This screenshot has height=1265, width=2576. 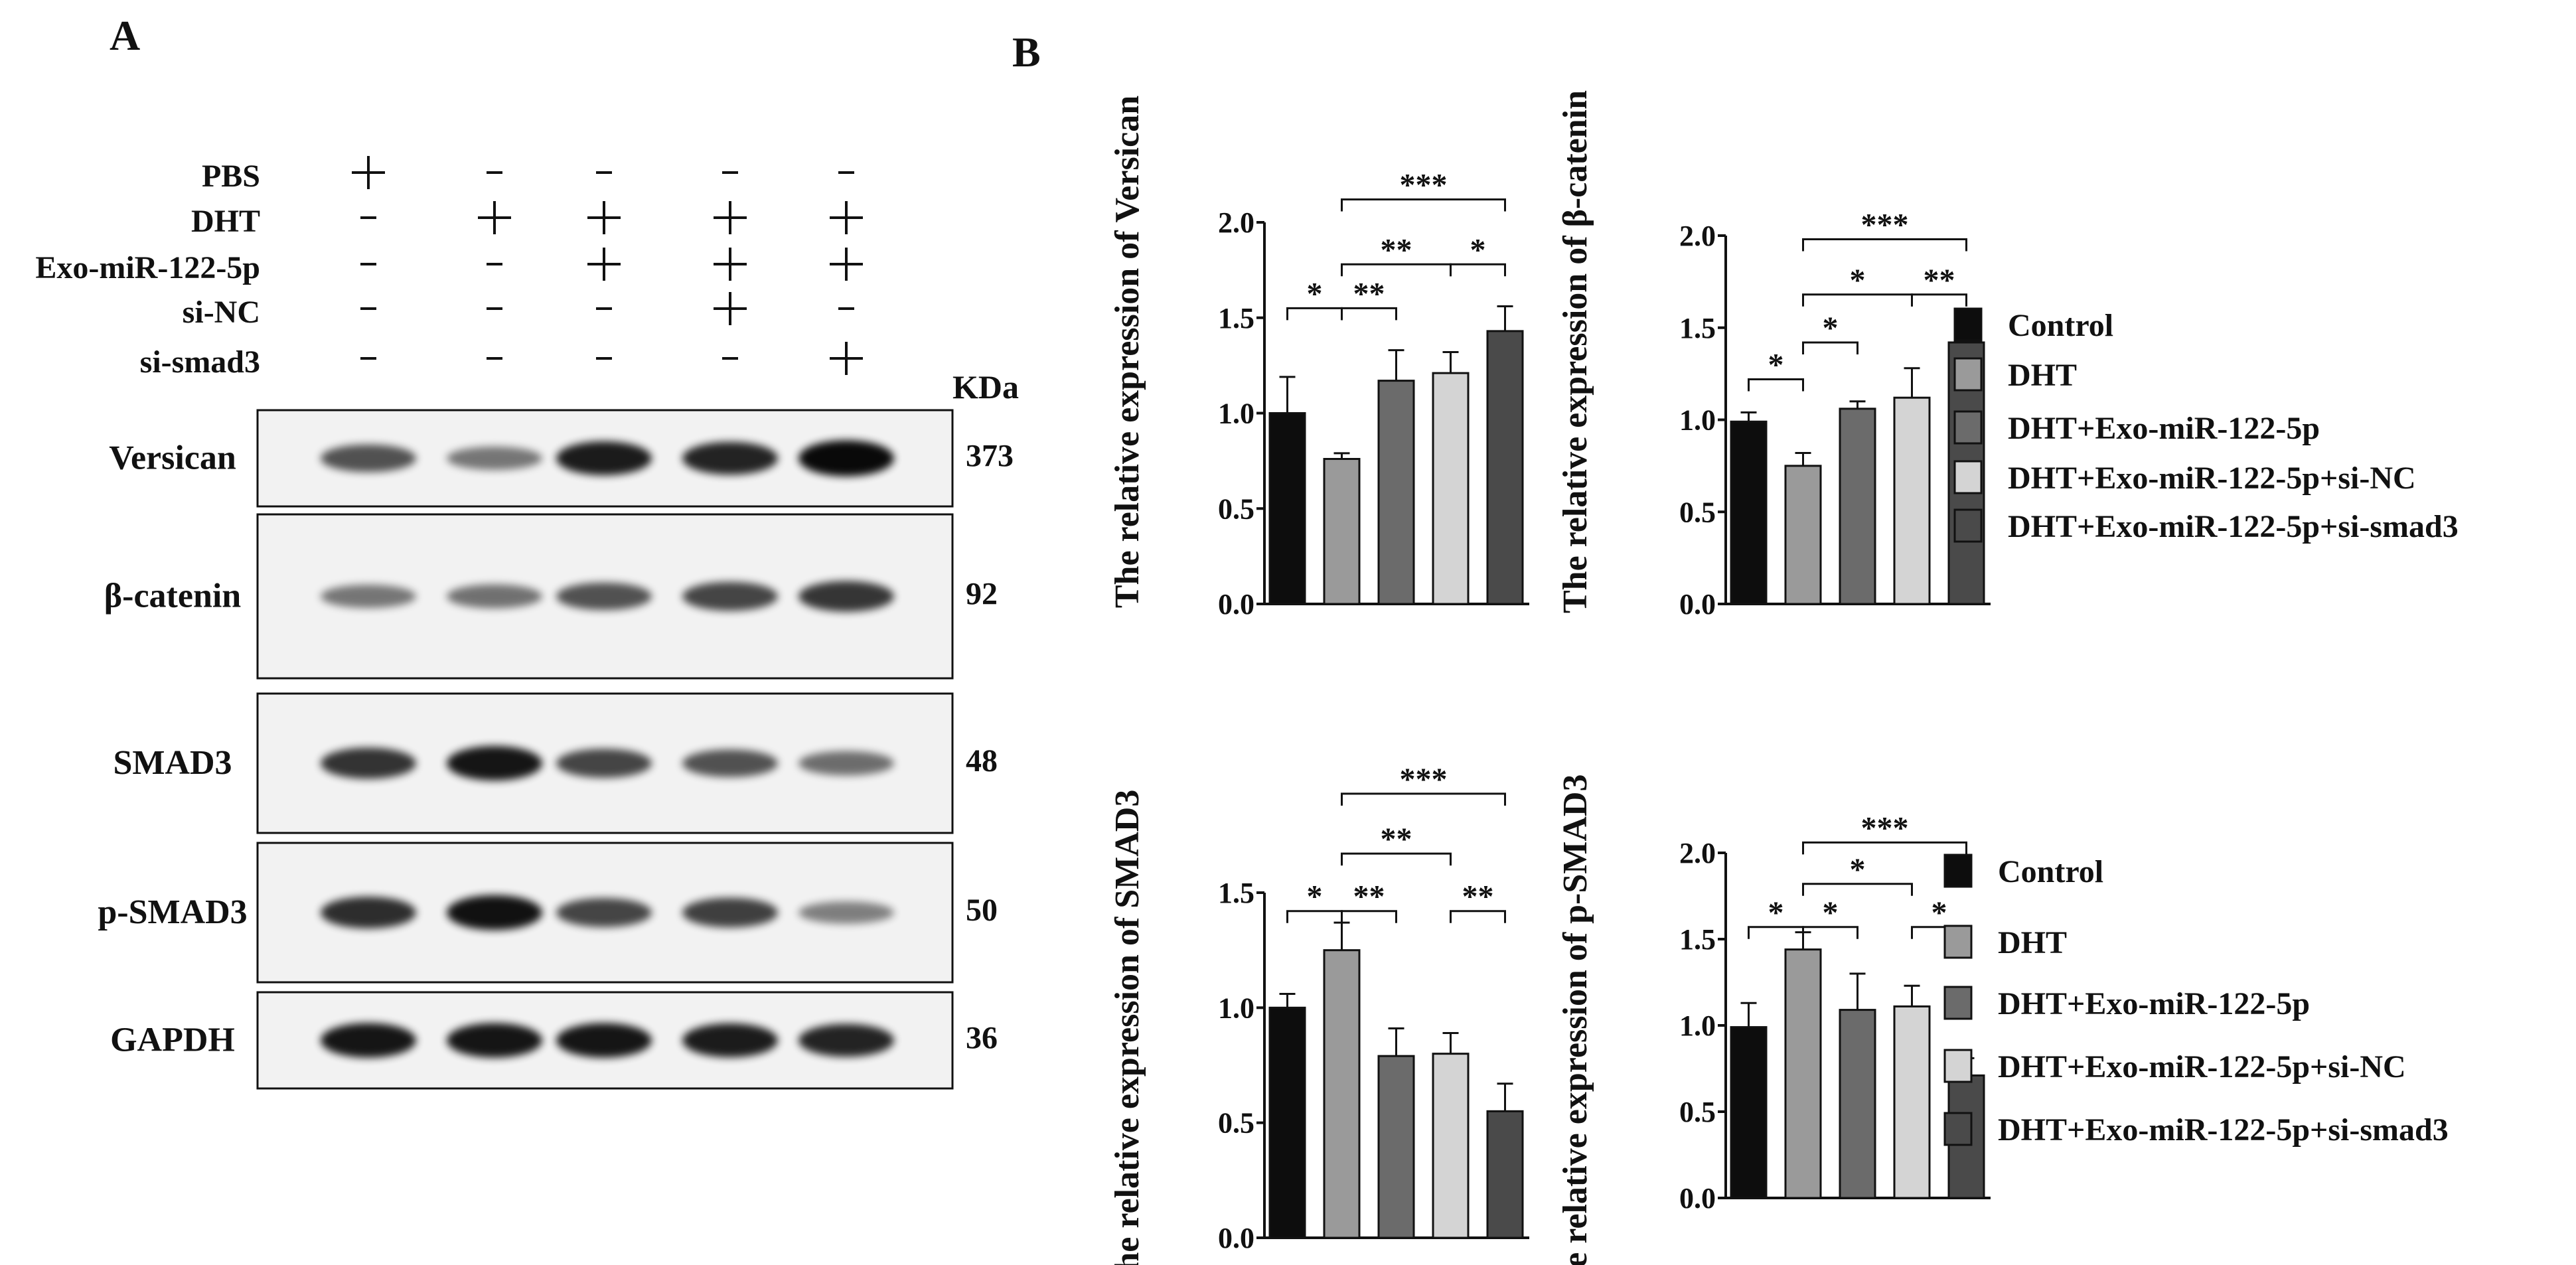 What do you see at coordinates (555, 763) in the screenshot?
I see `blot-row: SMAD3 48` at bounding box center [555, 763].